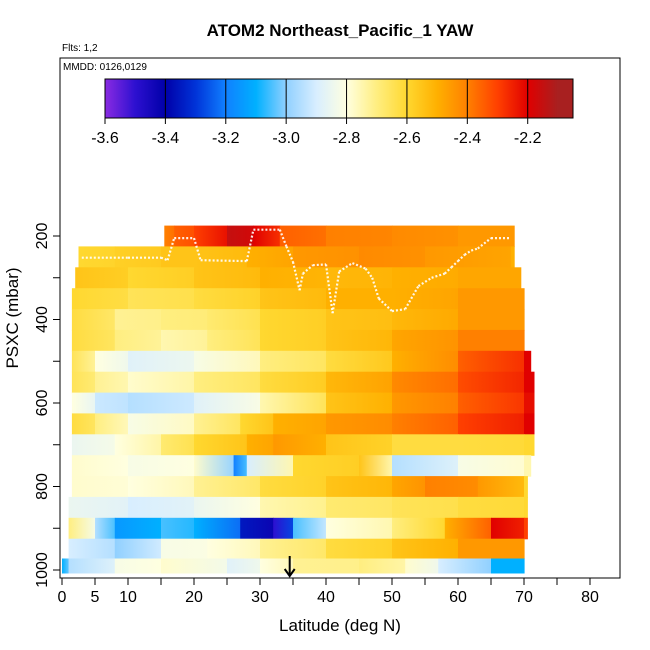 The height and width of the screenshot is (650, 650). I want to click on x-tick-label: 70, so click(524, 597).